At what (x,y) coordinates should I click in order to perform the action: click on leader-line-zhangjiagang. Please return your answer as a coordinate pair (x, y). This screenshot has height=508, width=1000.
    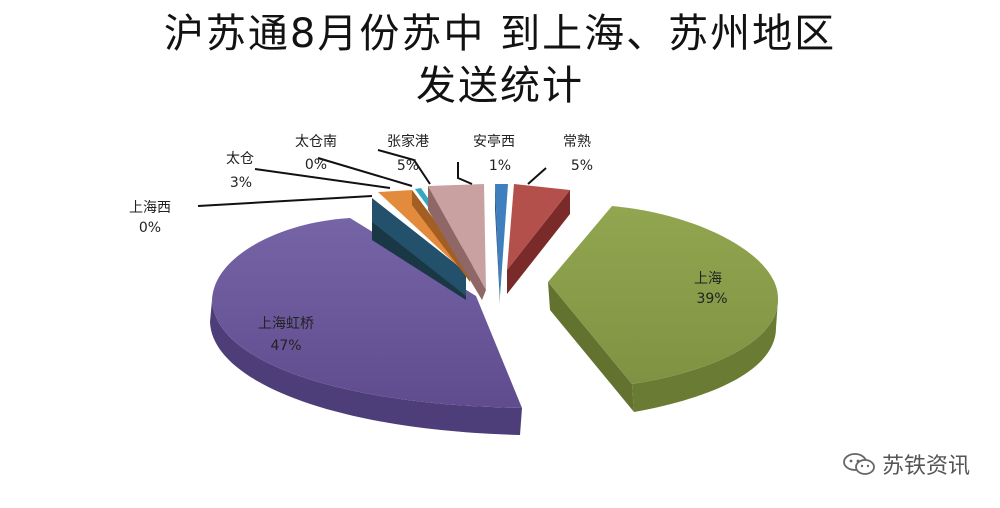
    Looking at the image, I should click on (404, 167).